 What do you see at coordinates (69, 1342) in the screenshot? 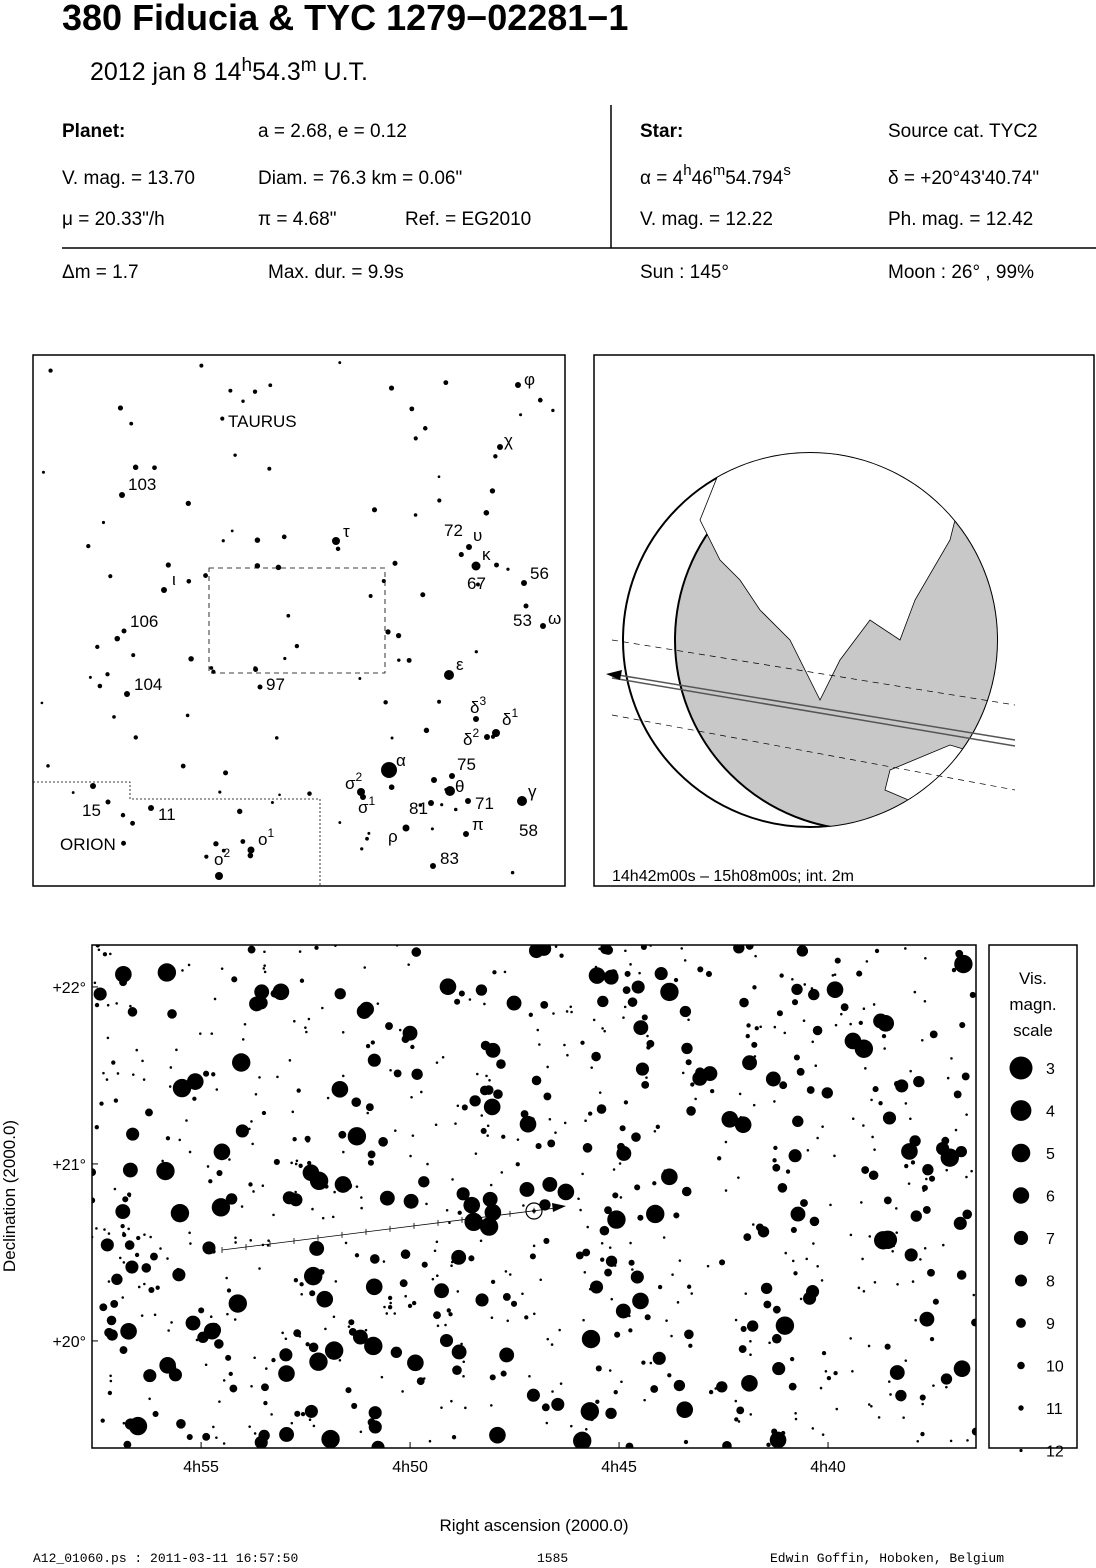
I see `y-tick-label: +20°` at bounding box center [69, 1342].